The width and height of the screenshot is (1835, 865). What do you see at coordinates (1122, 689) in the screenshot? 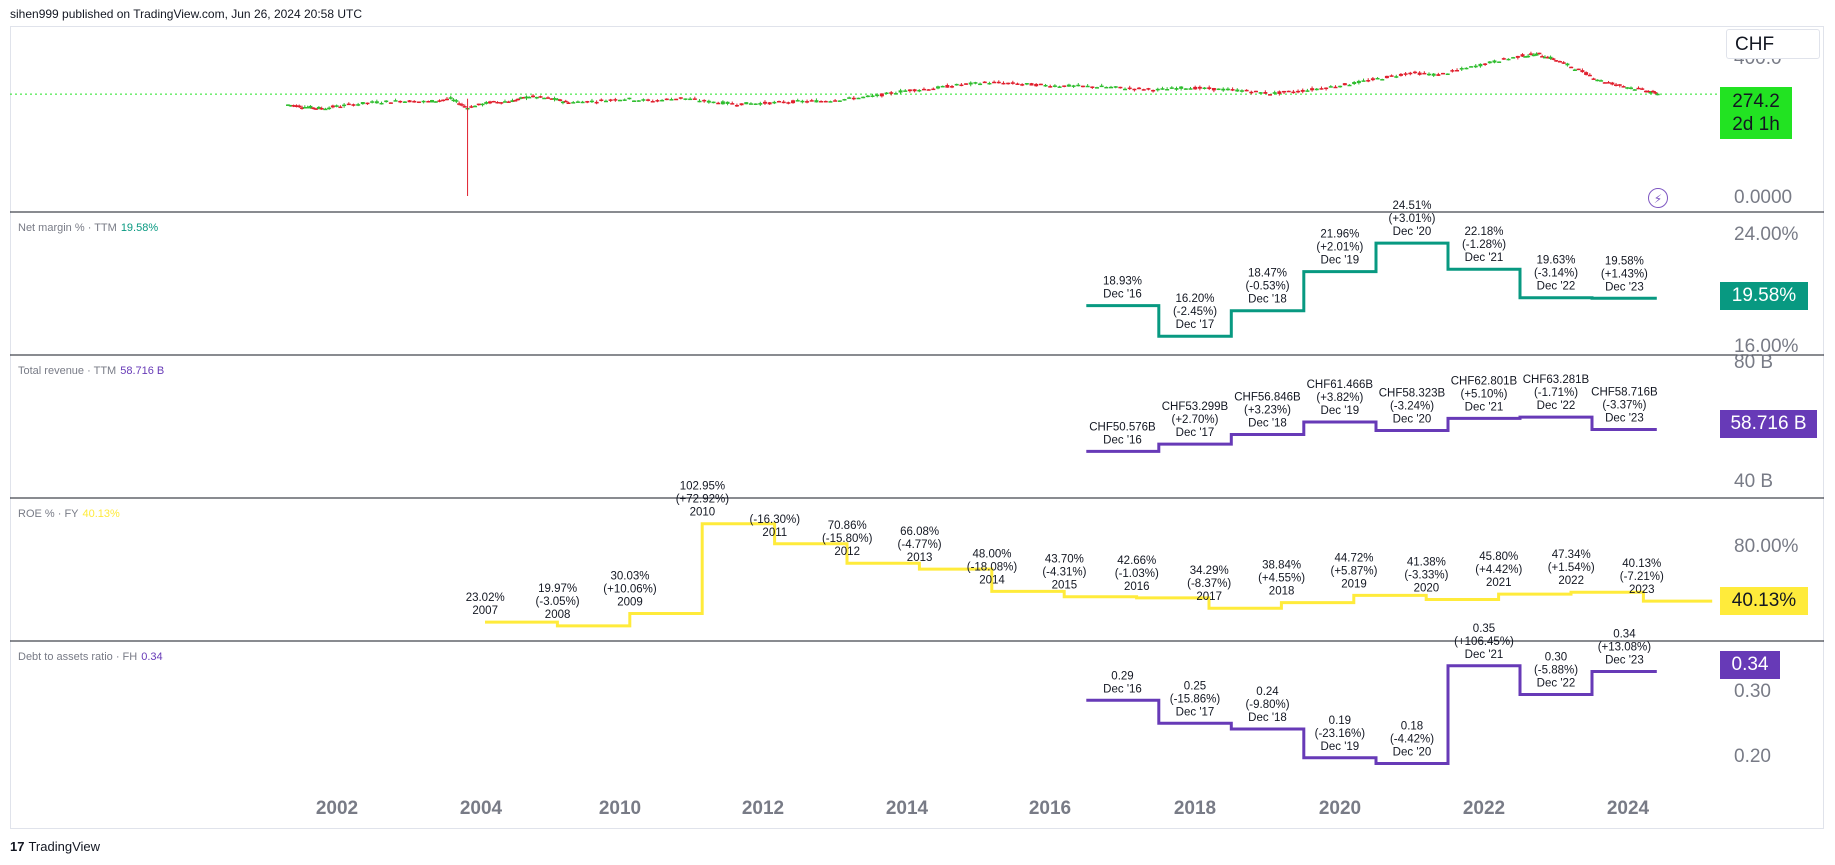
I see `debt-label-0-1: Dec '16` at bounding box center [1122, 689].